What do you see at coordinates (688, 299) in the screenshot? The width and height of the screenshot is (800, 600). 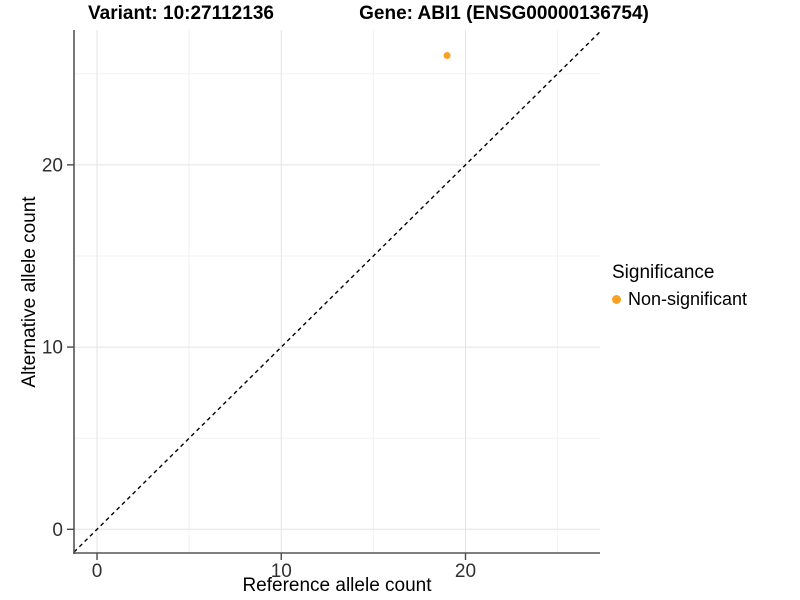 I see `legend-item-label: Non-significant` at bounding box center [688, 299].